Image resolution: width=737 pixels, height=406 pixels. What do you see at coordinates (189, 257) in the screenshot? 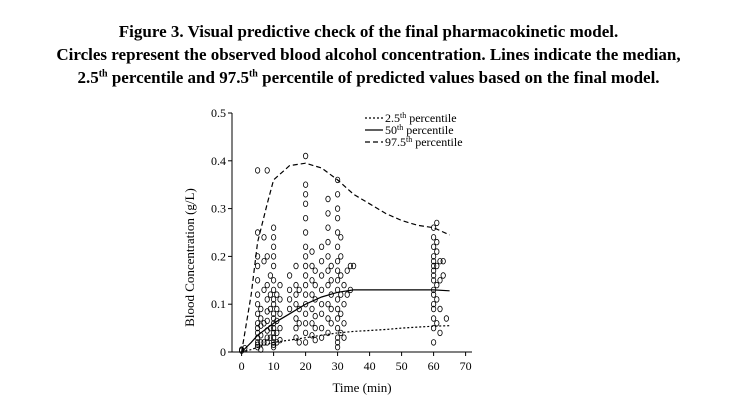
I see `y-axis-label: Blood Concentration (g/L)` at bounding box center [189, 257].